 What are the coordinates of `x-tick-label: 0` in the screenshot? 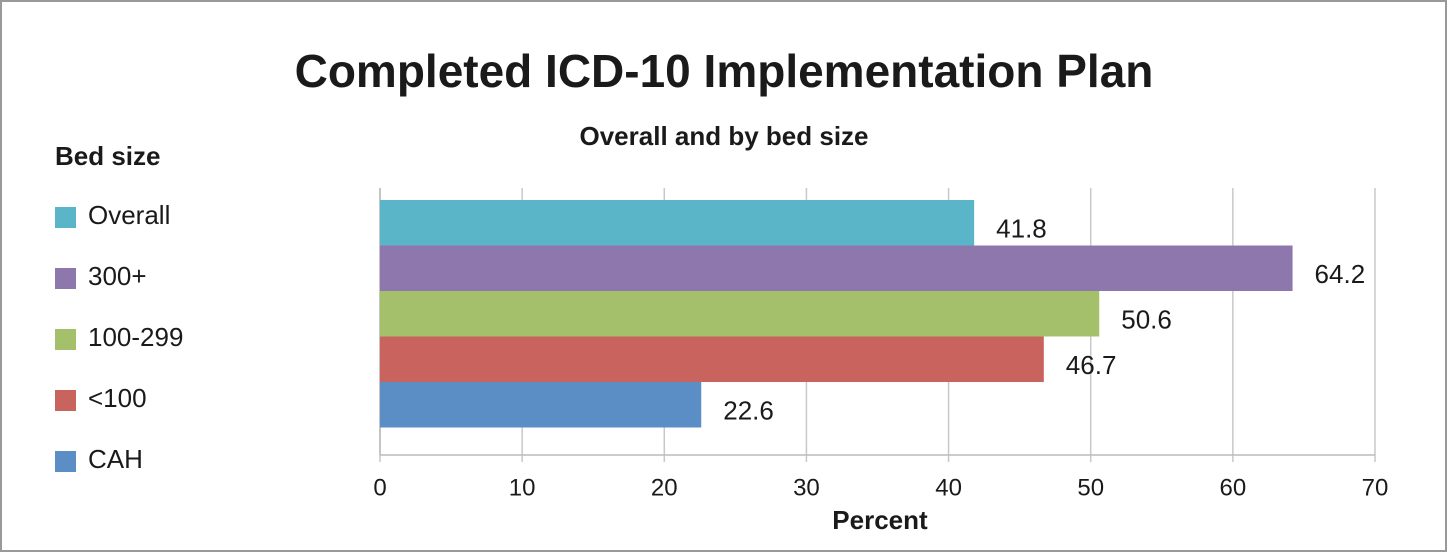 It's located at (379, 487).